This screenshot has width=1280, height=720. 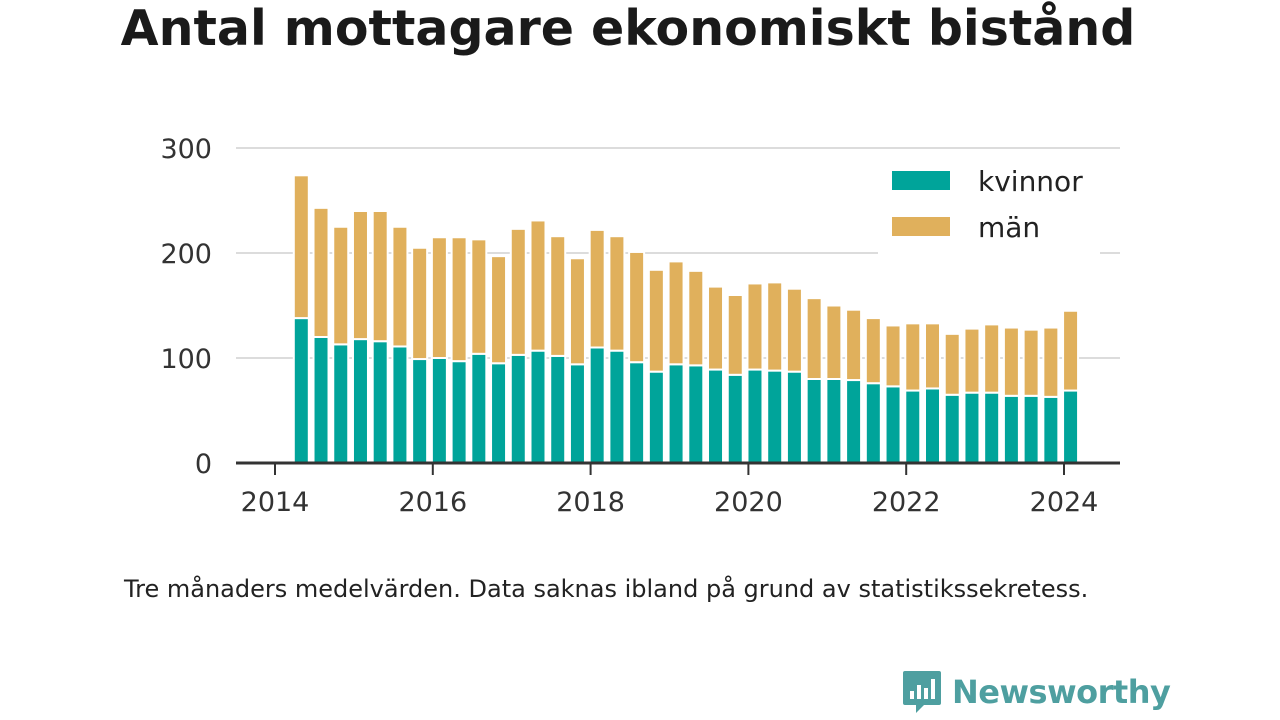 I want to click on legend-swatch-man, so click(x=921, y=226).